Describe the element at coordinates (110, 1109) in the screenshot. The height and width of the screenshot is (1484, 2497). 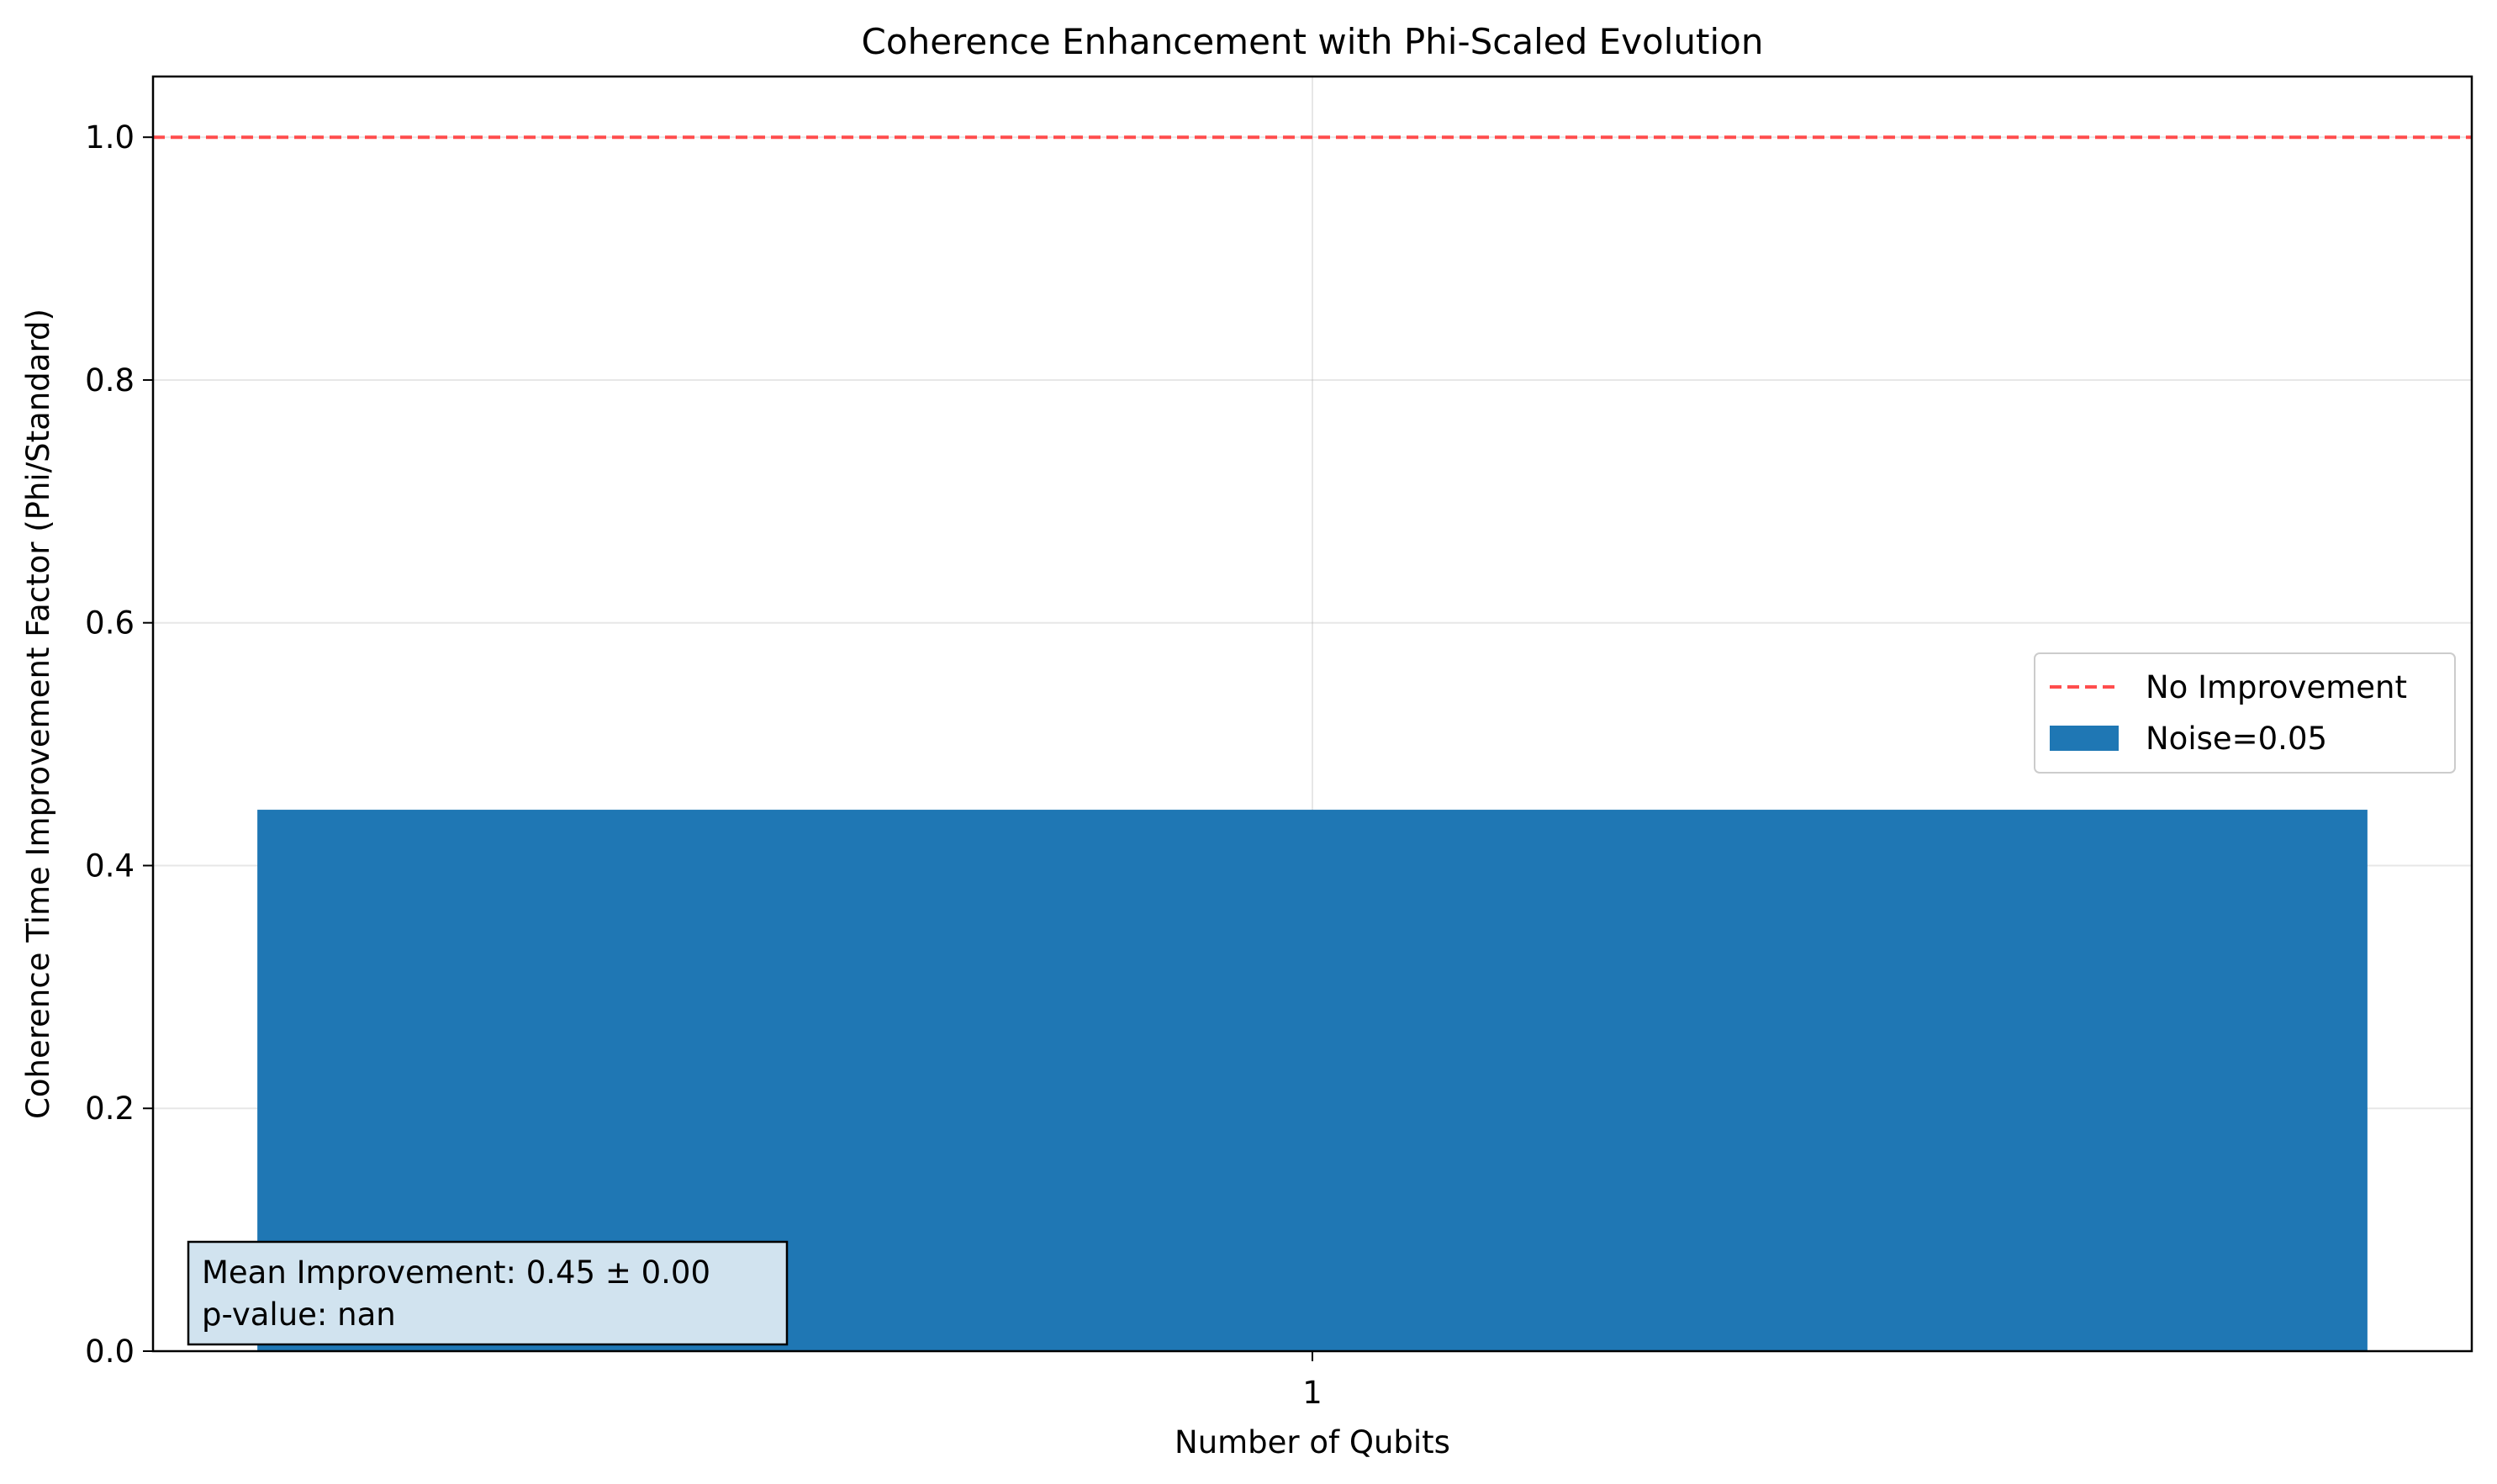
I see `y-tick-label: 0.2` at that location.